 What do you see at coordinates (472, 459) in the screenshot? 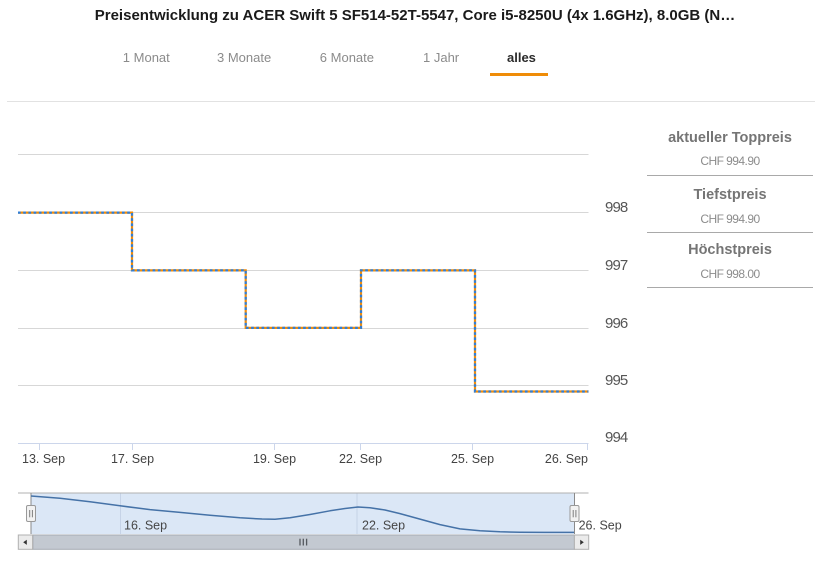
I see `svg-text: 25. Sep` at bounding box center [472, 459].